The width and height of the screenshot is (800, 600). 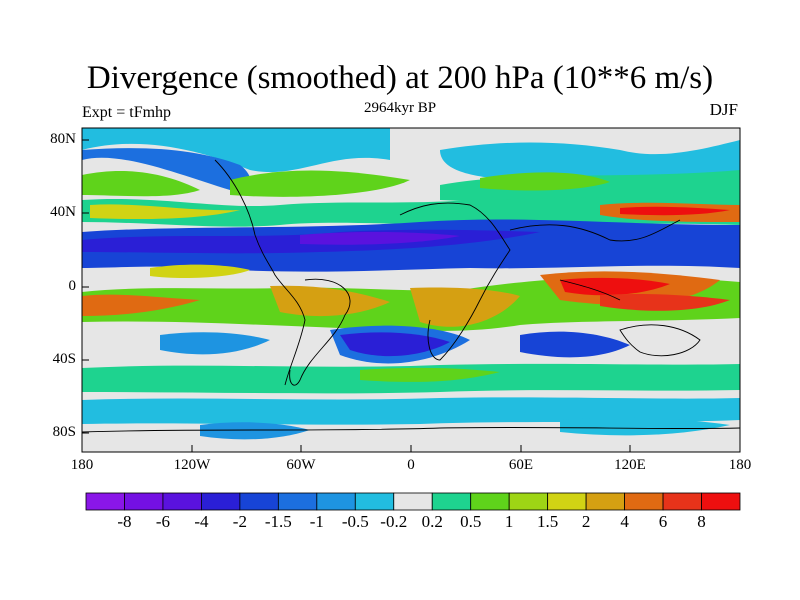 What do you see at coordinates (521, 465) in the screenshot?
I see `lon-tick-60e: 60E` at bounding box center [521, 465].